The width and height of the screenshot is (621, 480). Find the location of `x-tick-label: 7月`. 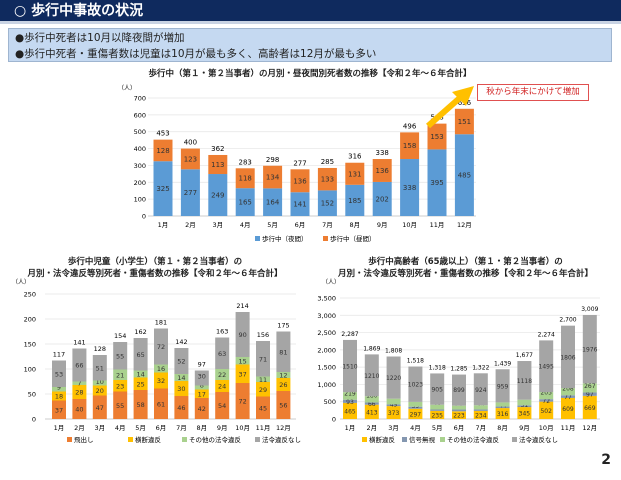

x-tick-label: 7月 is located at coordinates (181, 428).